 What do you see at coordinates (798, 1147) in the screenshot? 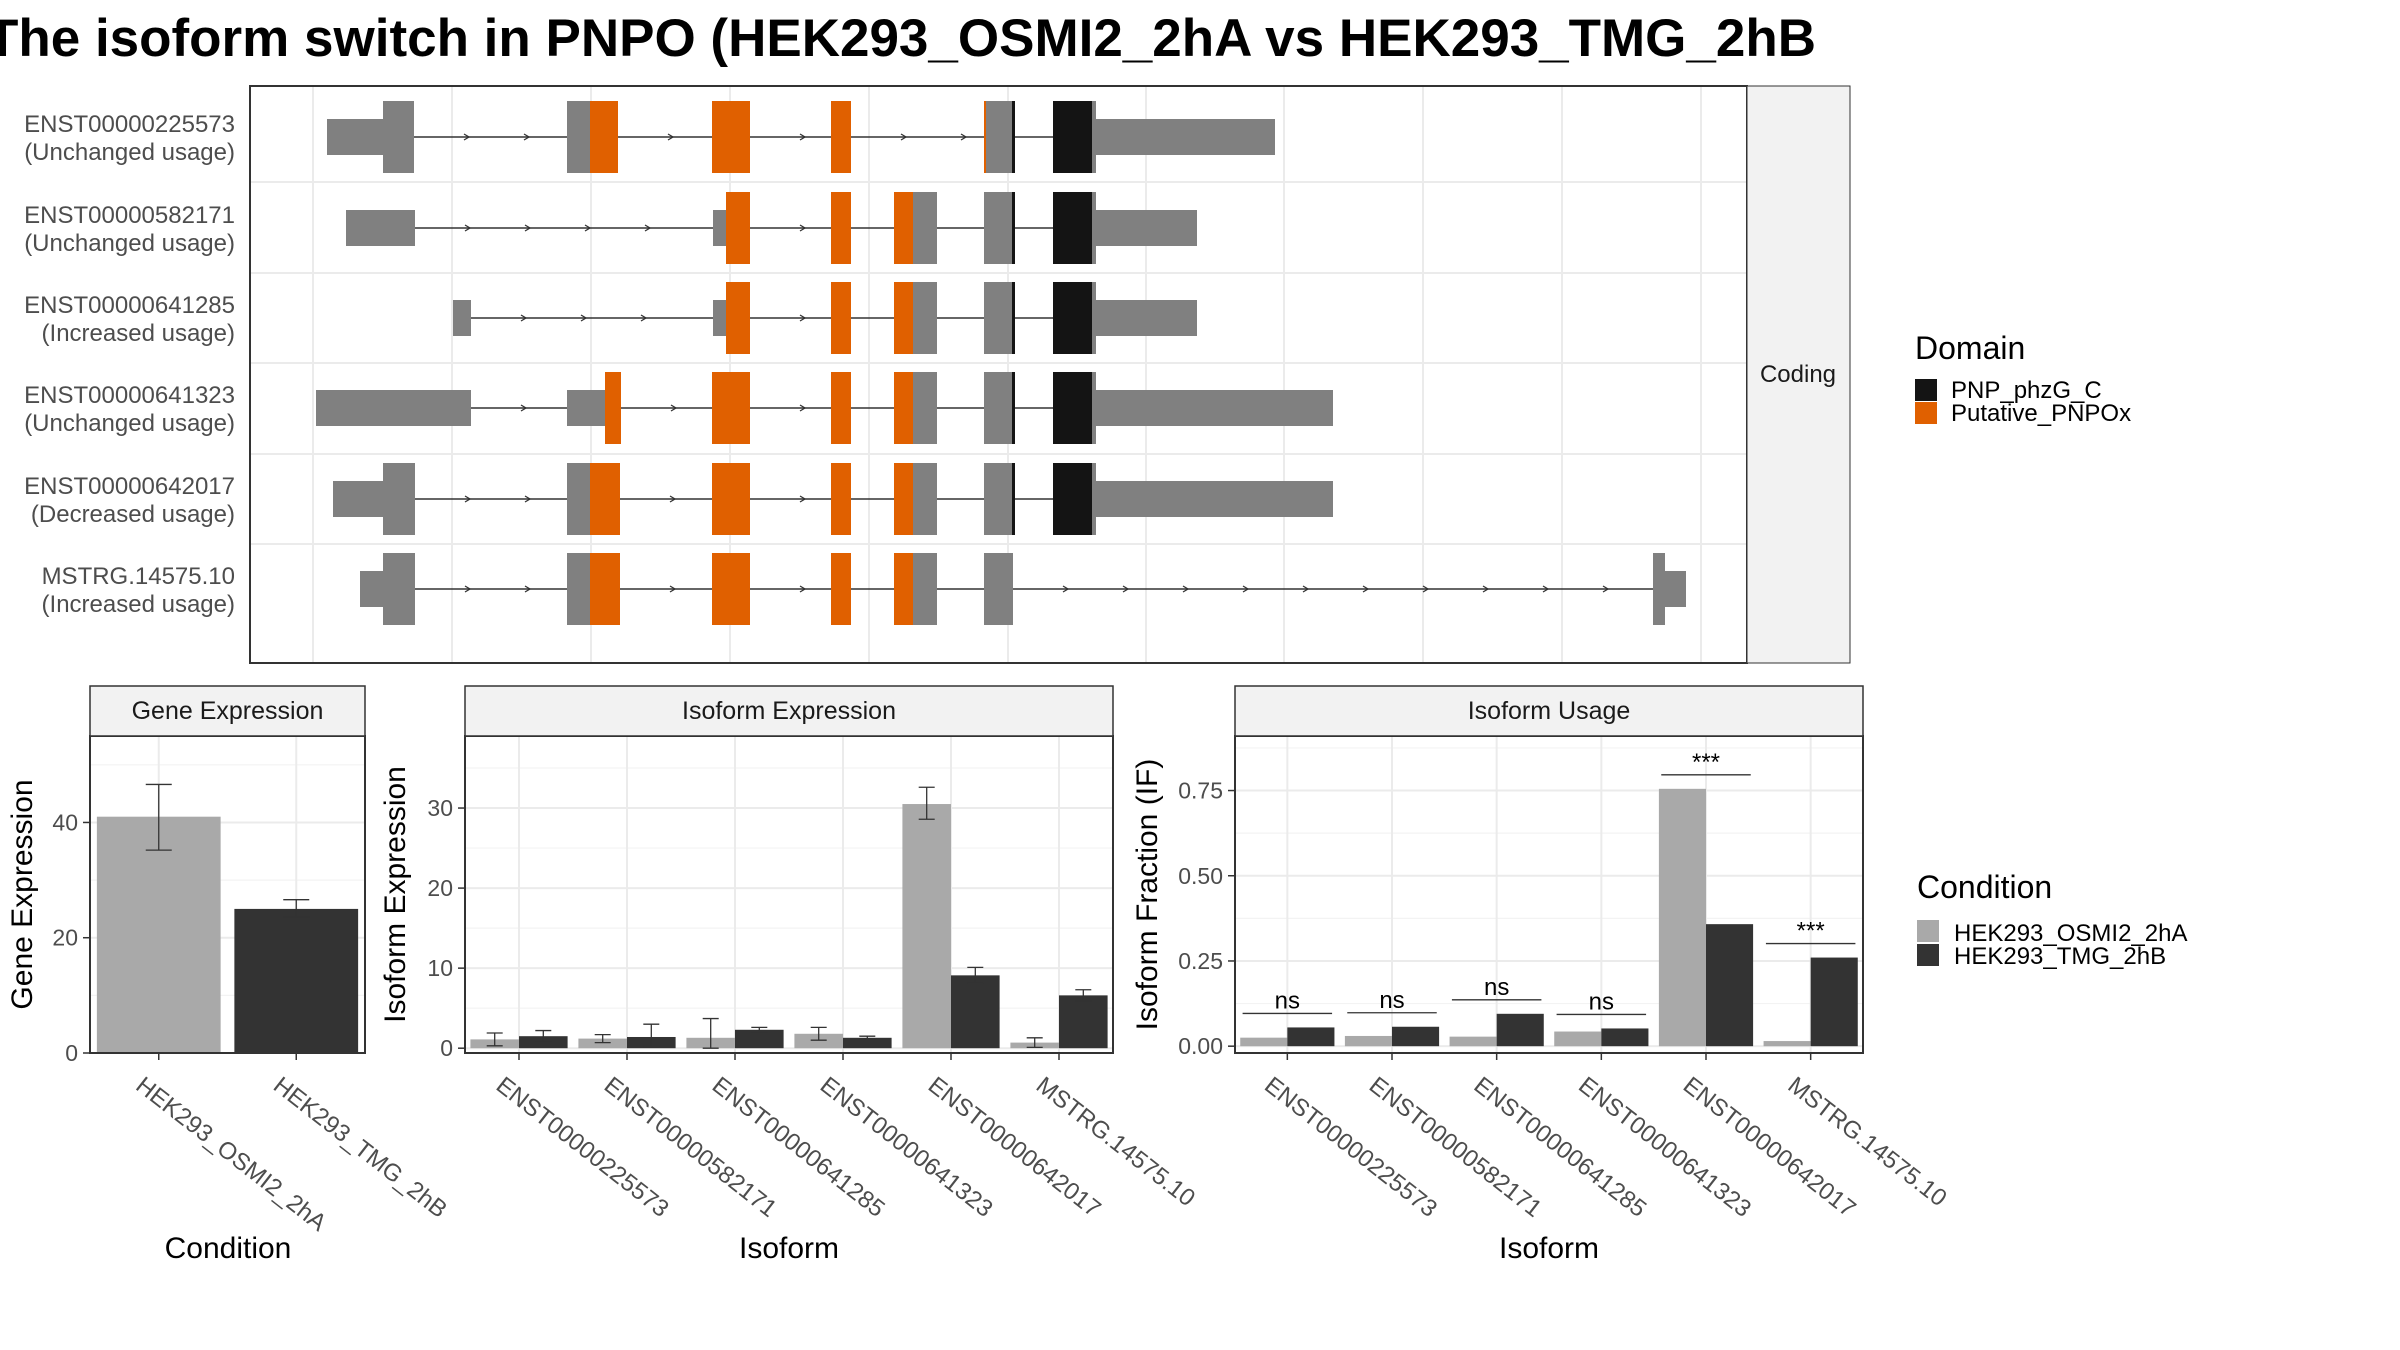
I see `x-tick-label: ENST00000641285` at bounding box center [798, 1147].